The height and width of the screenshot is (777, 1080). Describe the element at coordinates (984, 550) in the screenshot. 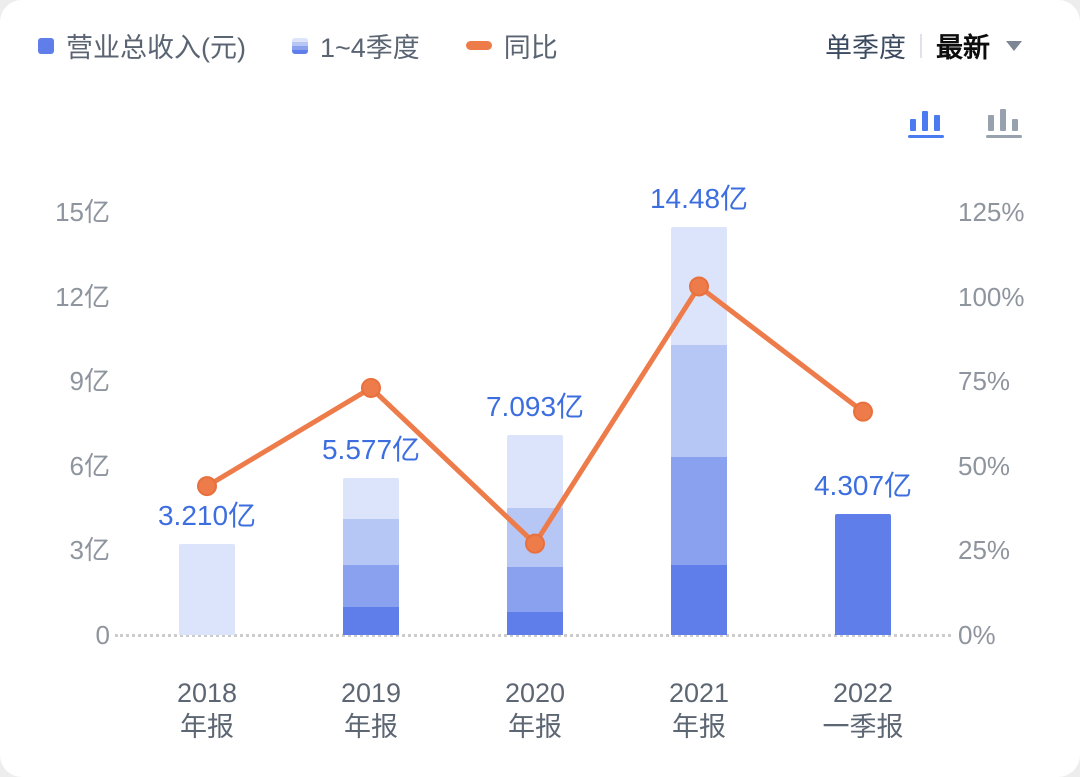

I see `axis-tick-label: 25%` at that location.